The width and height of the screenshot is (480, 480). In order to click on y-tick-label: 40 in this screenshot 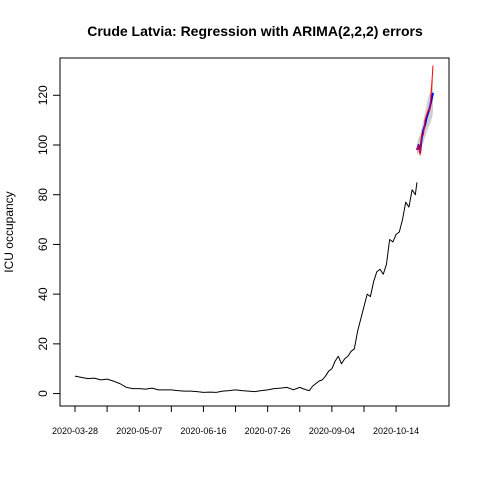, I will do `click(43, 294)`.